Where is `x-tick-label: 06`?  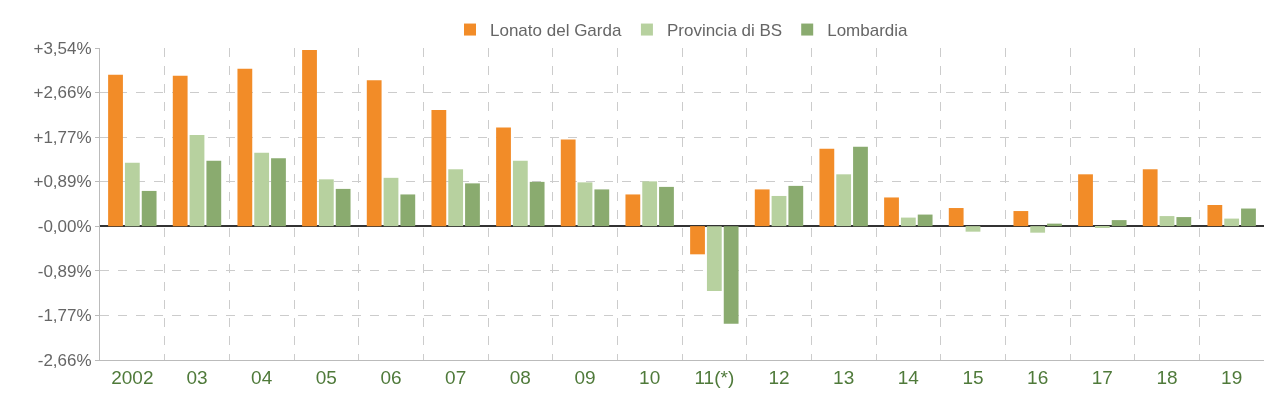 x-tick-label: 06 is located at coordinates (391, 377).